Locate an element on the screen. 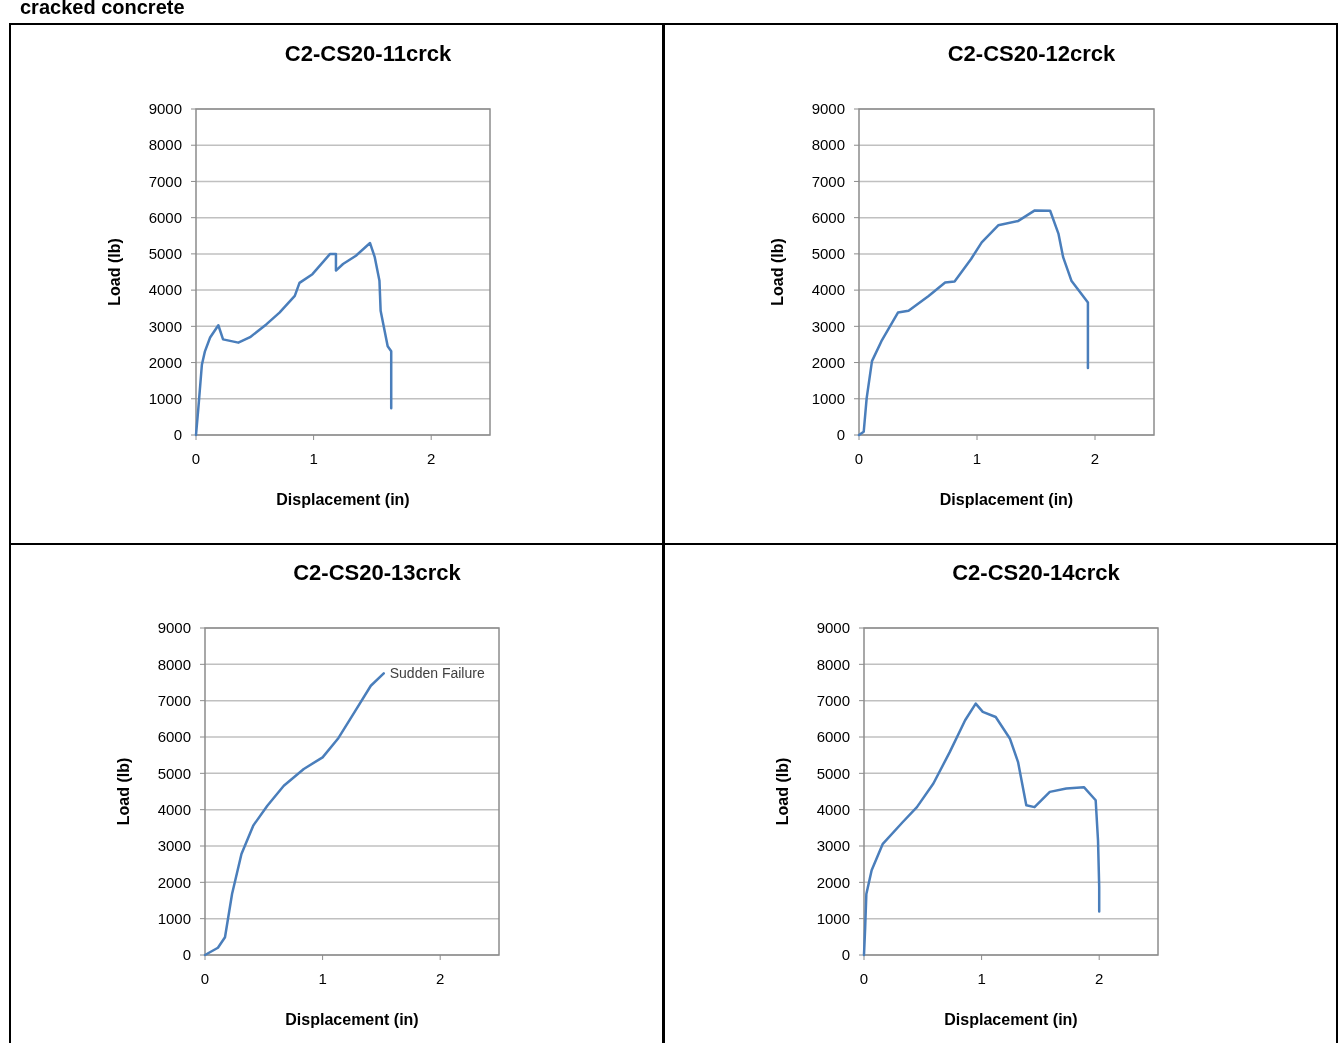  chart-title: C2-CS20-13crck is located at coordinates (377, 572).